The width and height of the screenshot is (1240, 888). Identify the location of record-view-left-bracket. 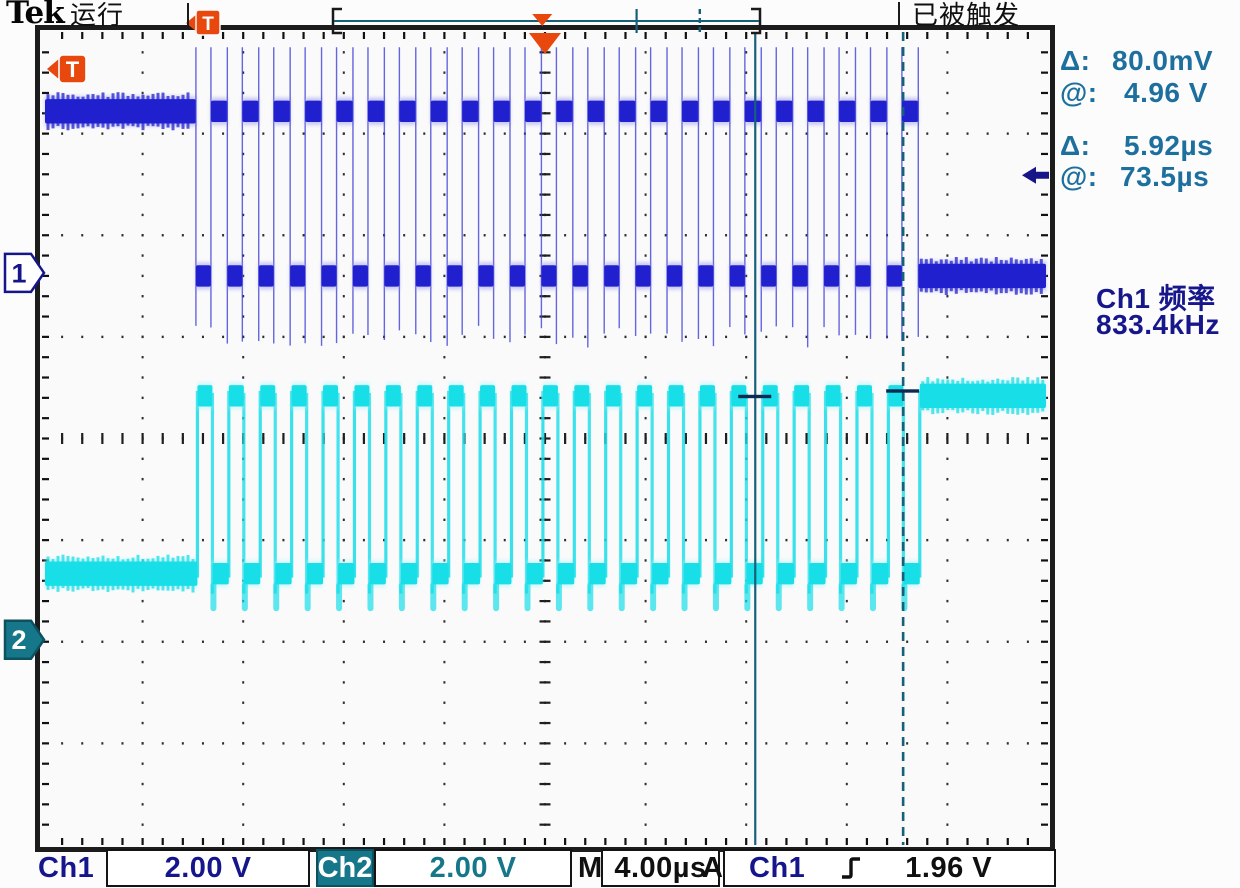
(336, 21).